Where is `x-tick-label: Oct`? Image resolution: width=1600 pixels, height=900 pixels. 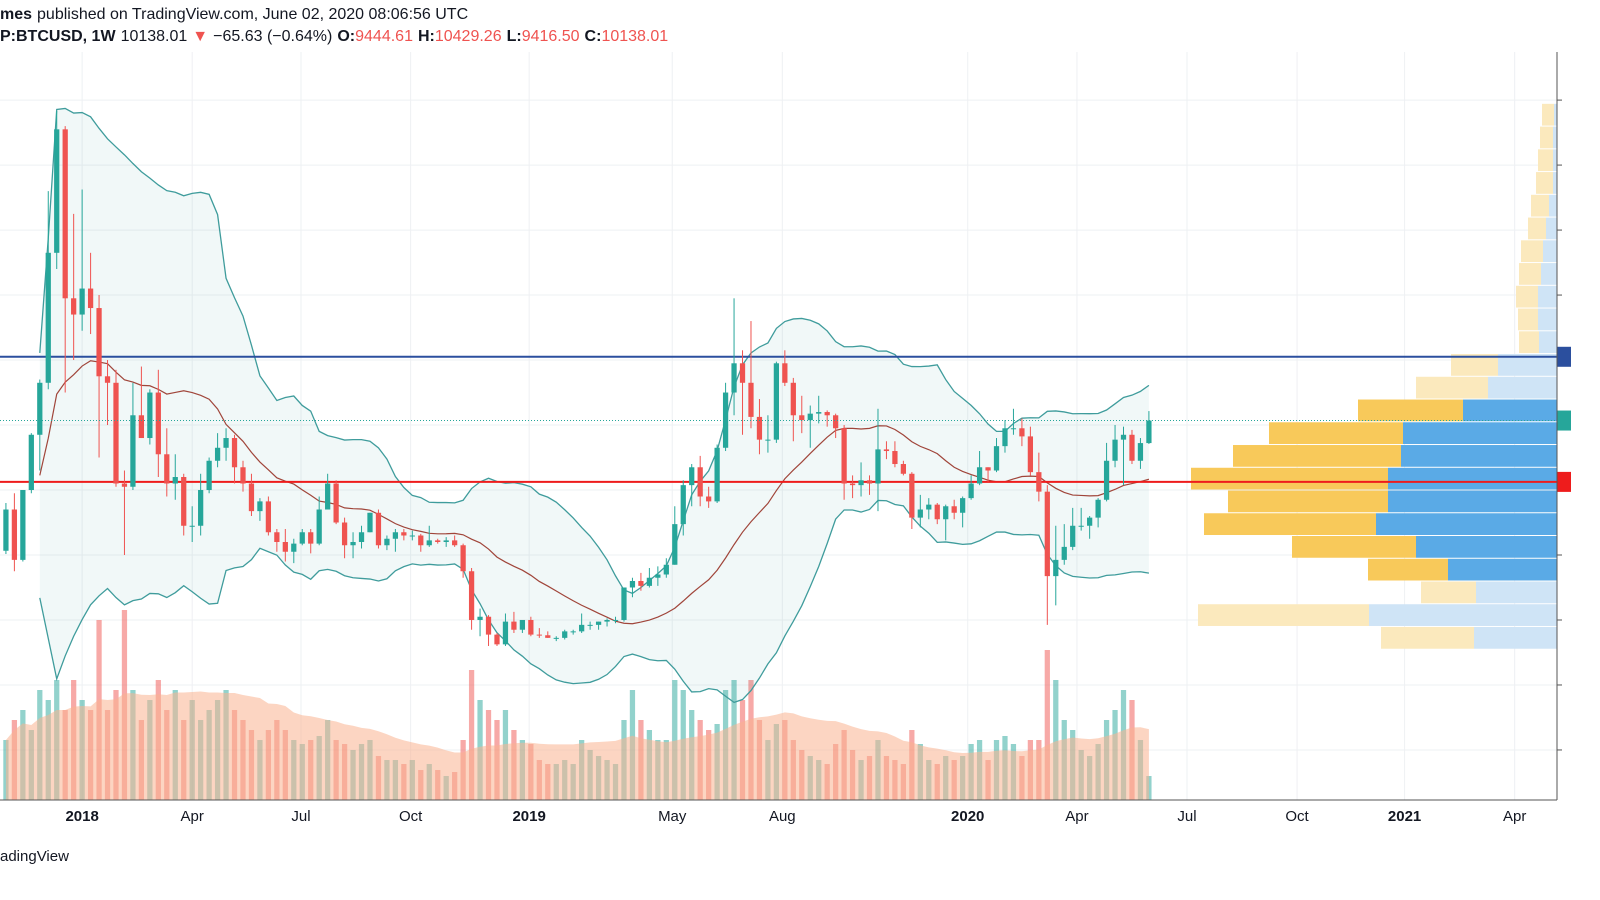
x-tick-label: Oct is located at coordinates (1297, 816).